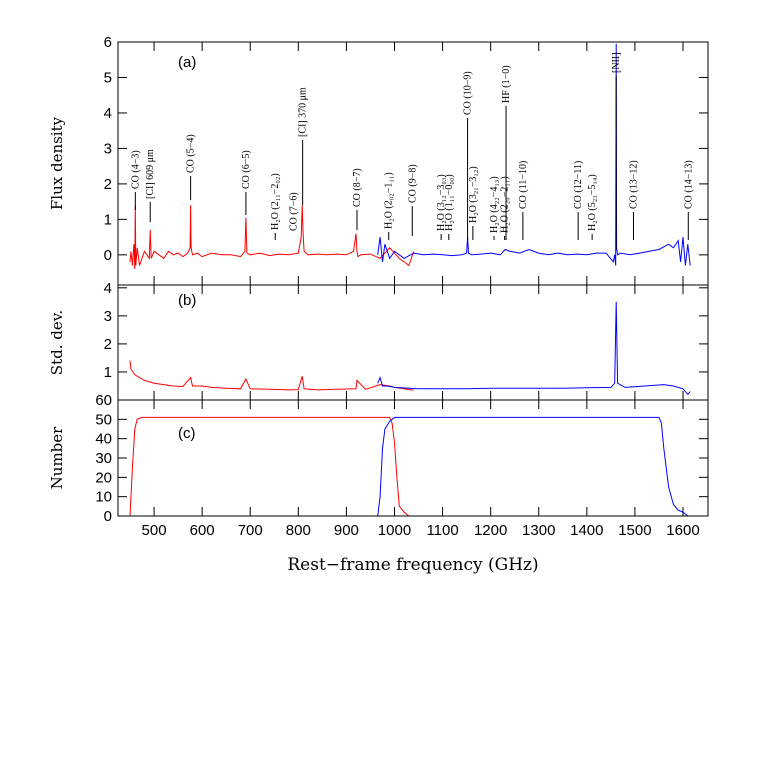 The height and width of the screenshot is (772, 772). I want to click on annotation-label: CO (9−8), so click(412, 183).